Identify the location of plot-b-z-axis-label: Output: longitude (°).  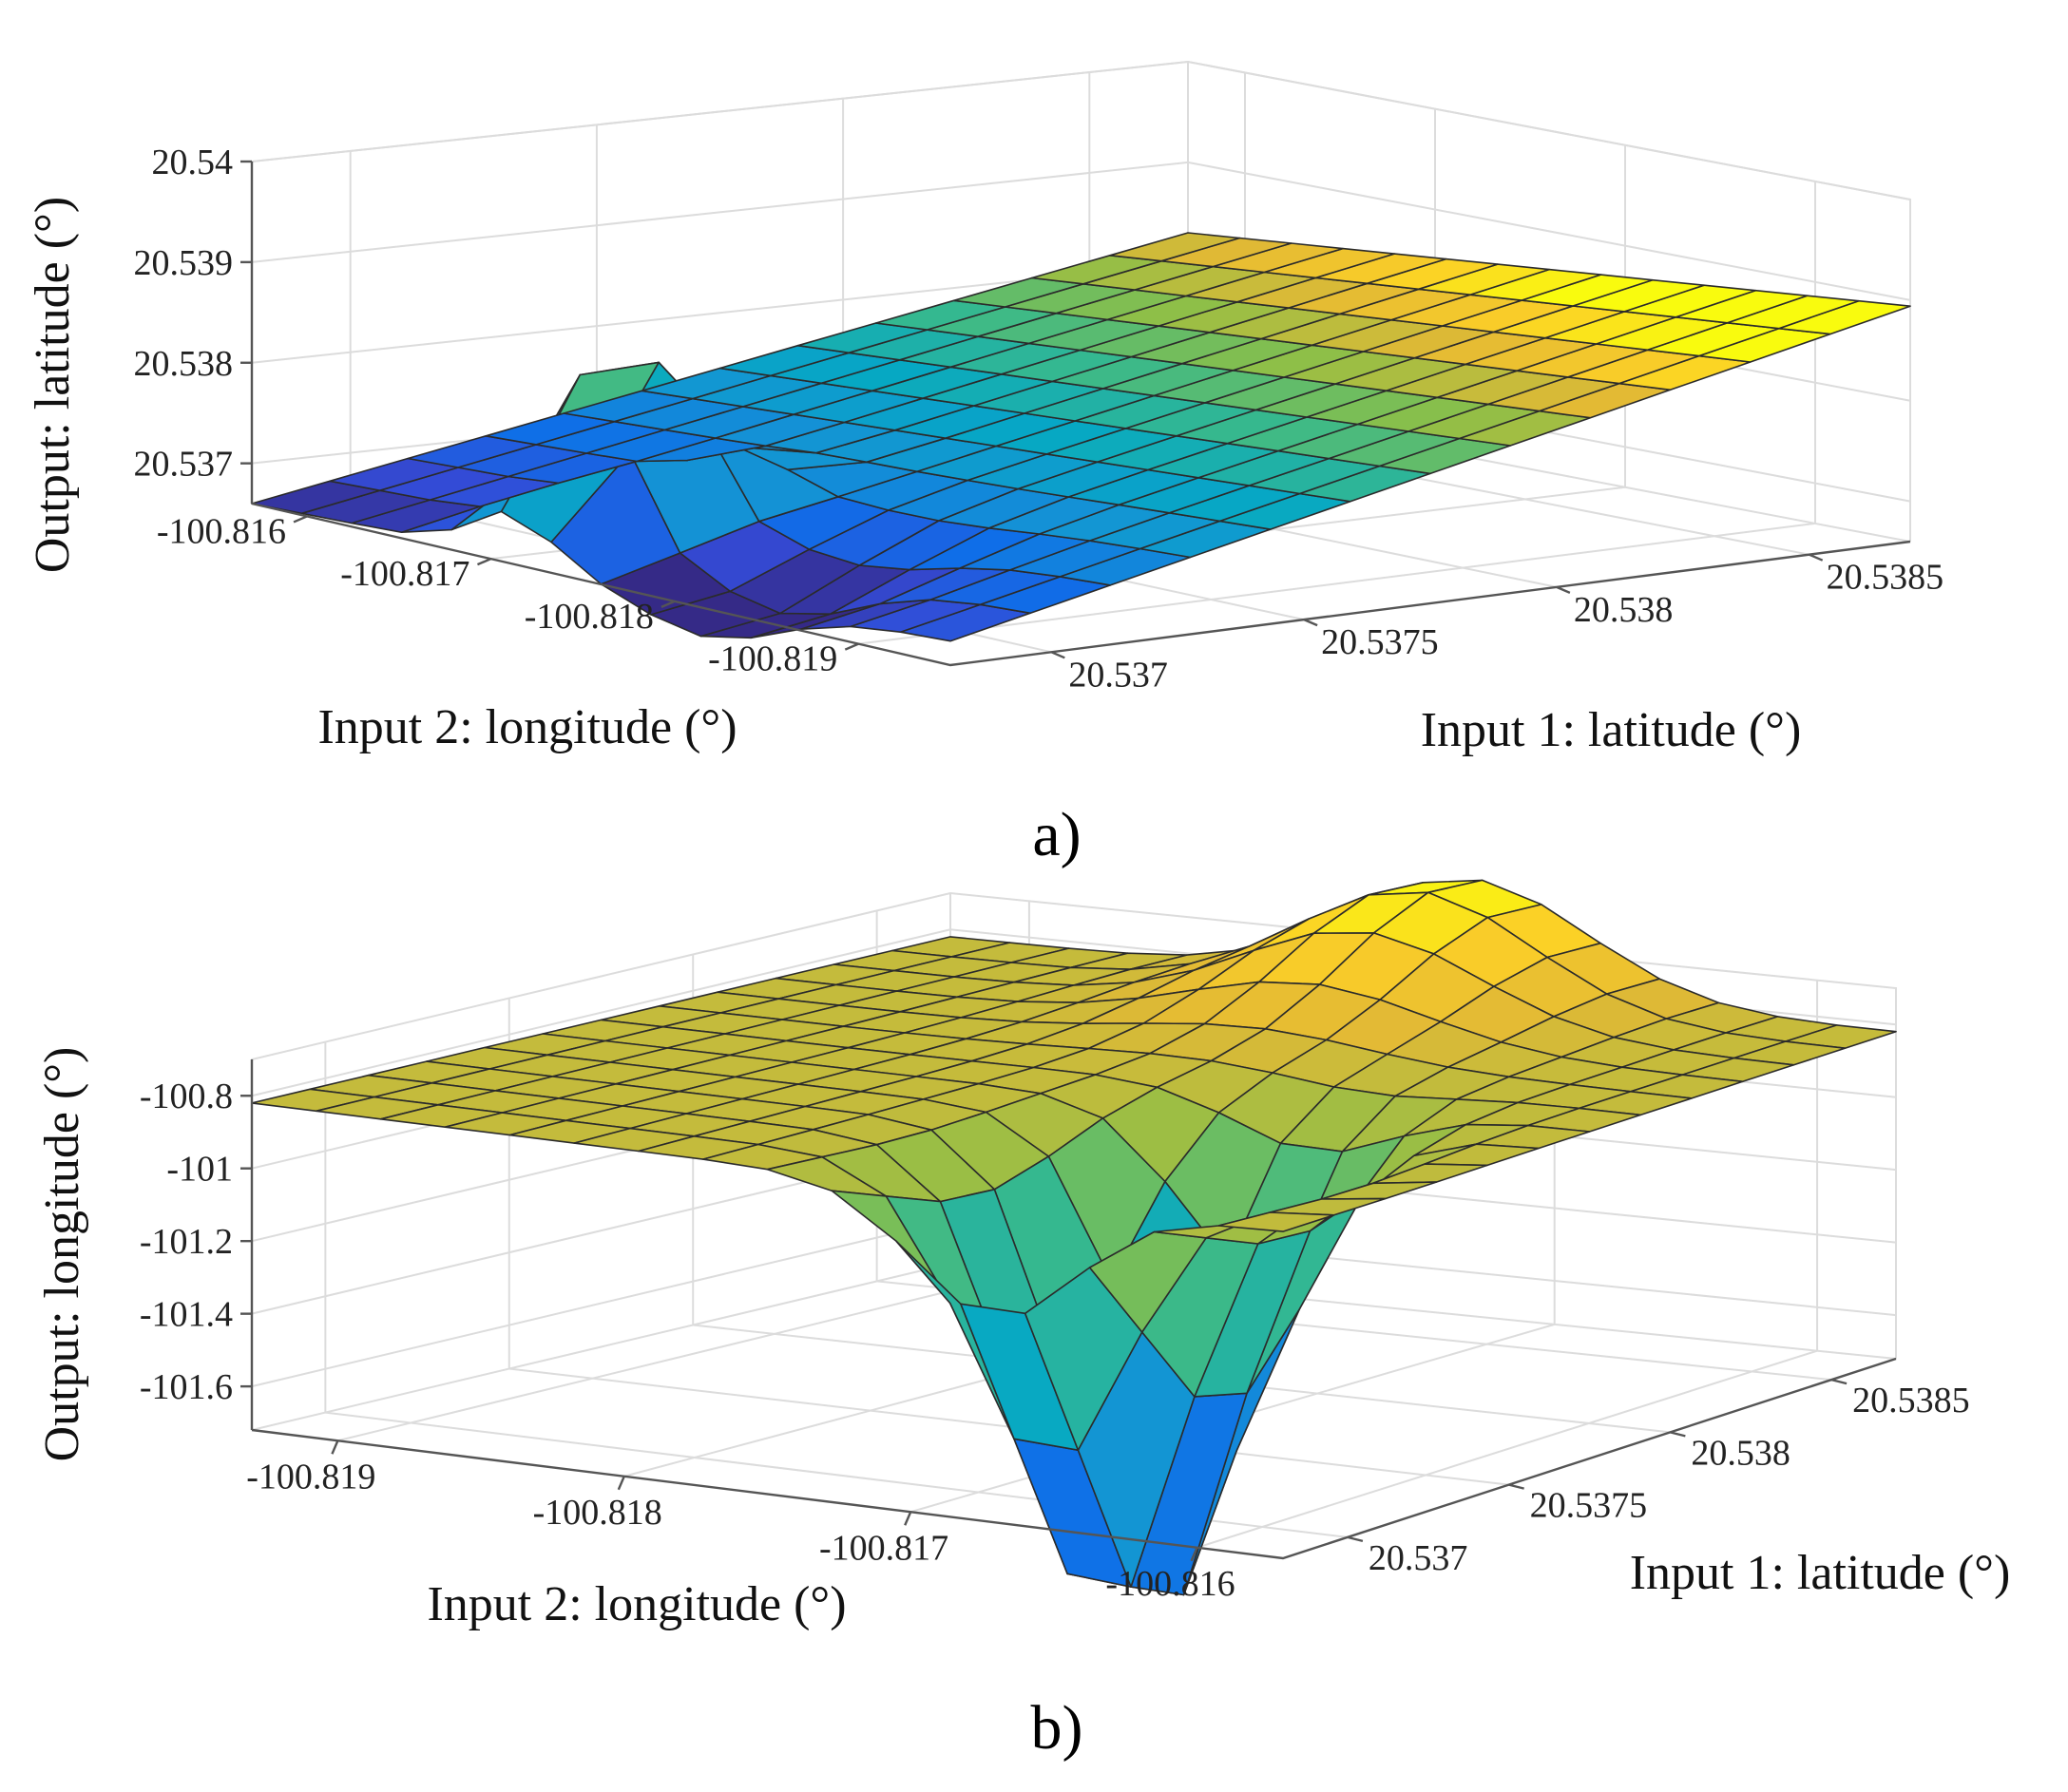
(62, 1255).